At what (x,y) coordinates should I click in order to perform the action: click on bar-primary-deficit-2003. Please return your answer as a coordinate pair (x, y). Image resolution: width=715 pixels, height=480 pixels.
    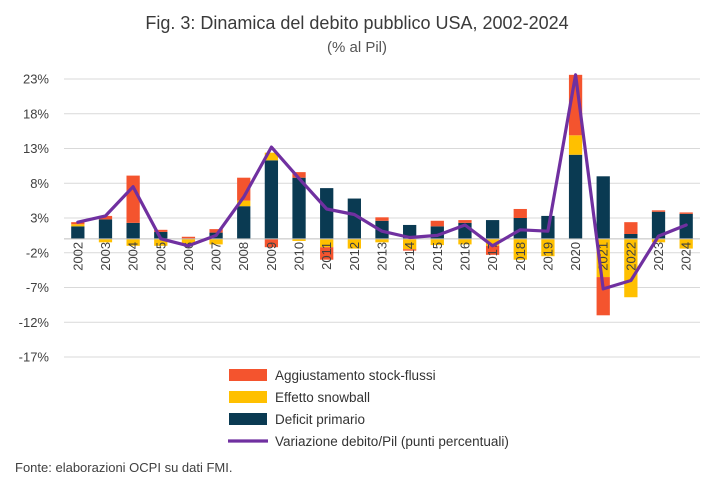
    Looking at the image, I should click on (105, 229).